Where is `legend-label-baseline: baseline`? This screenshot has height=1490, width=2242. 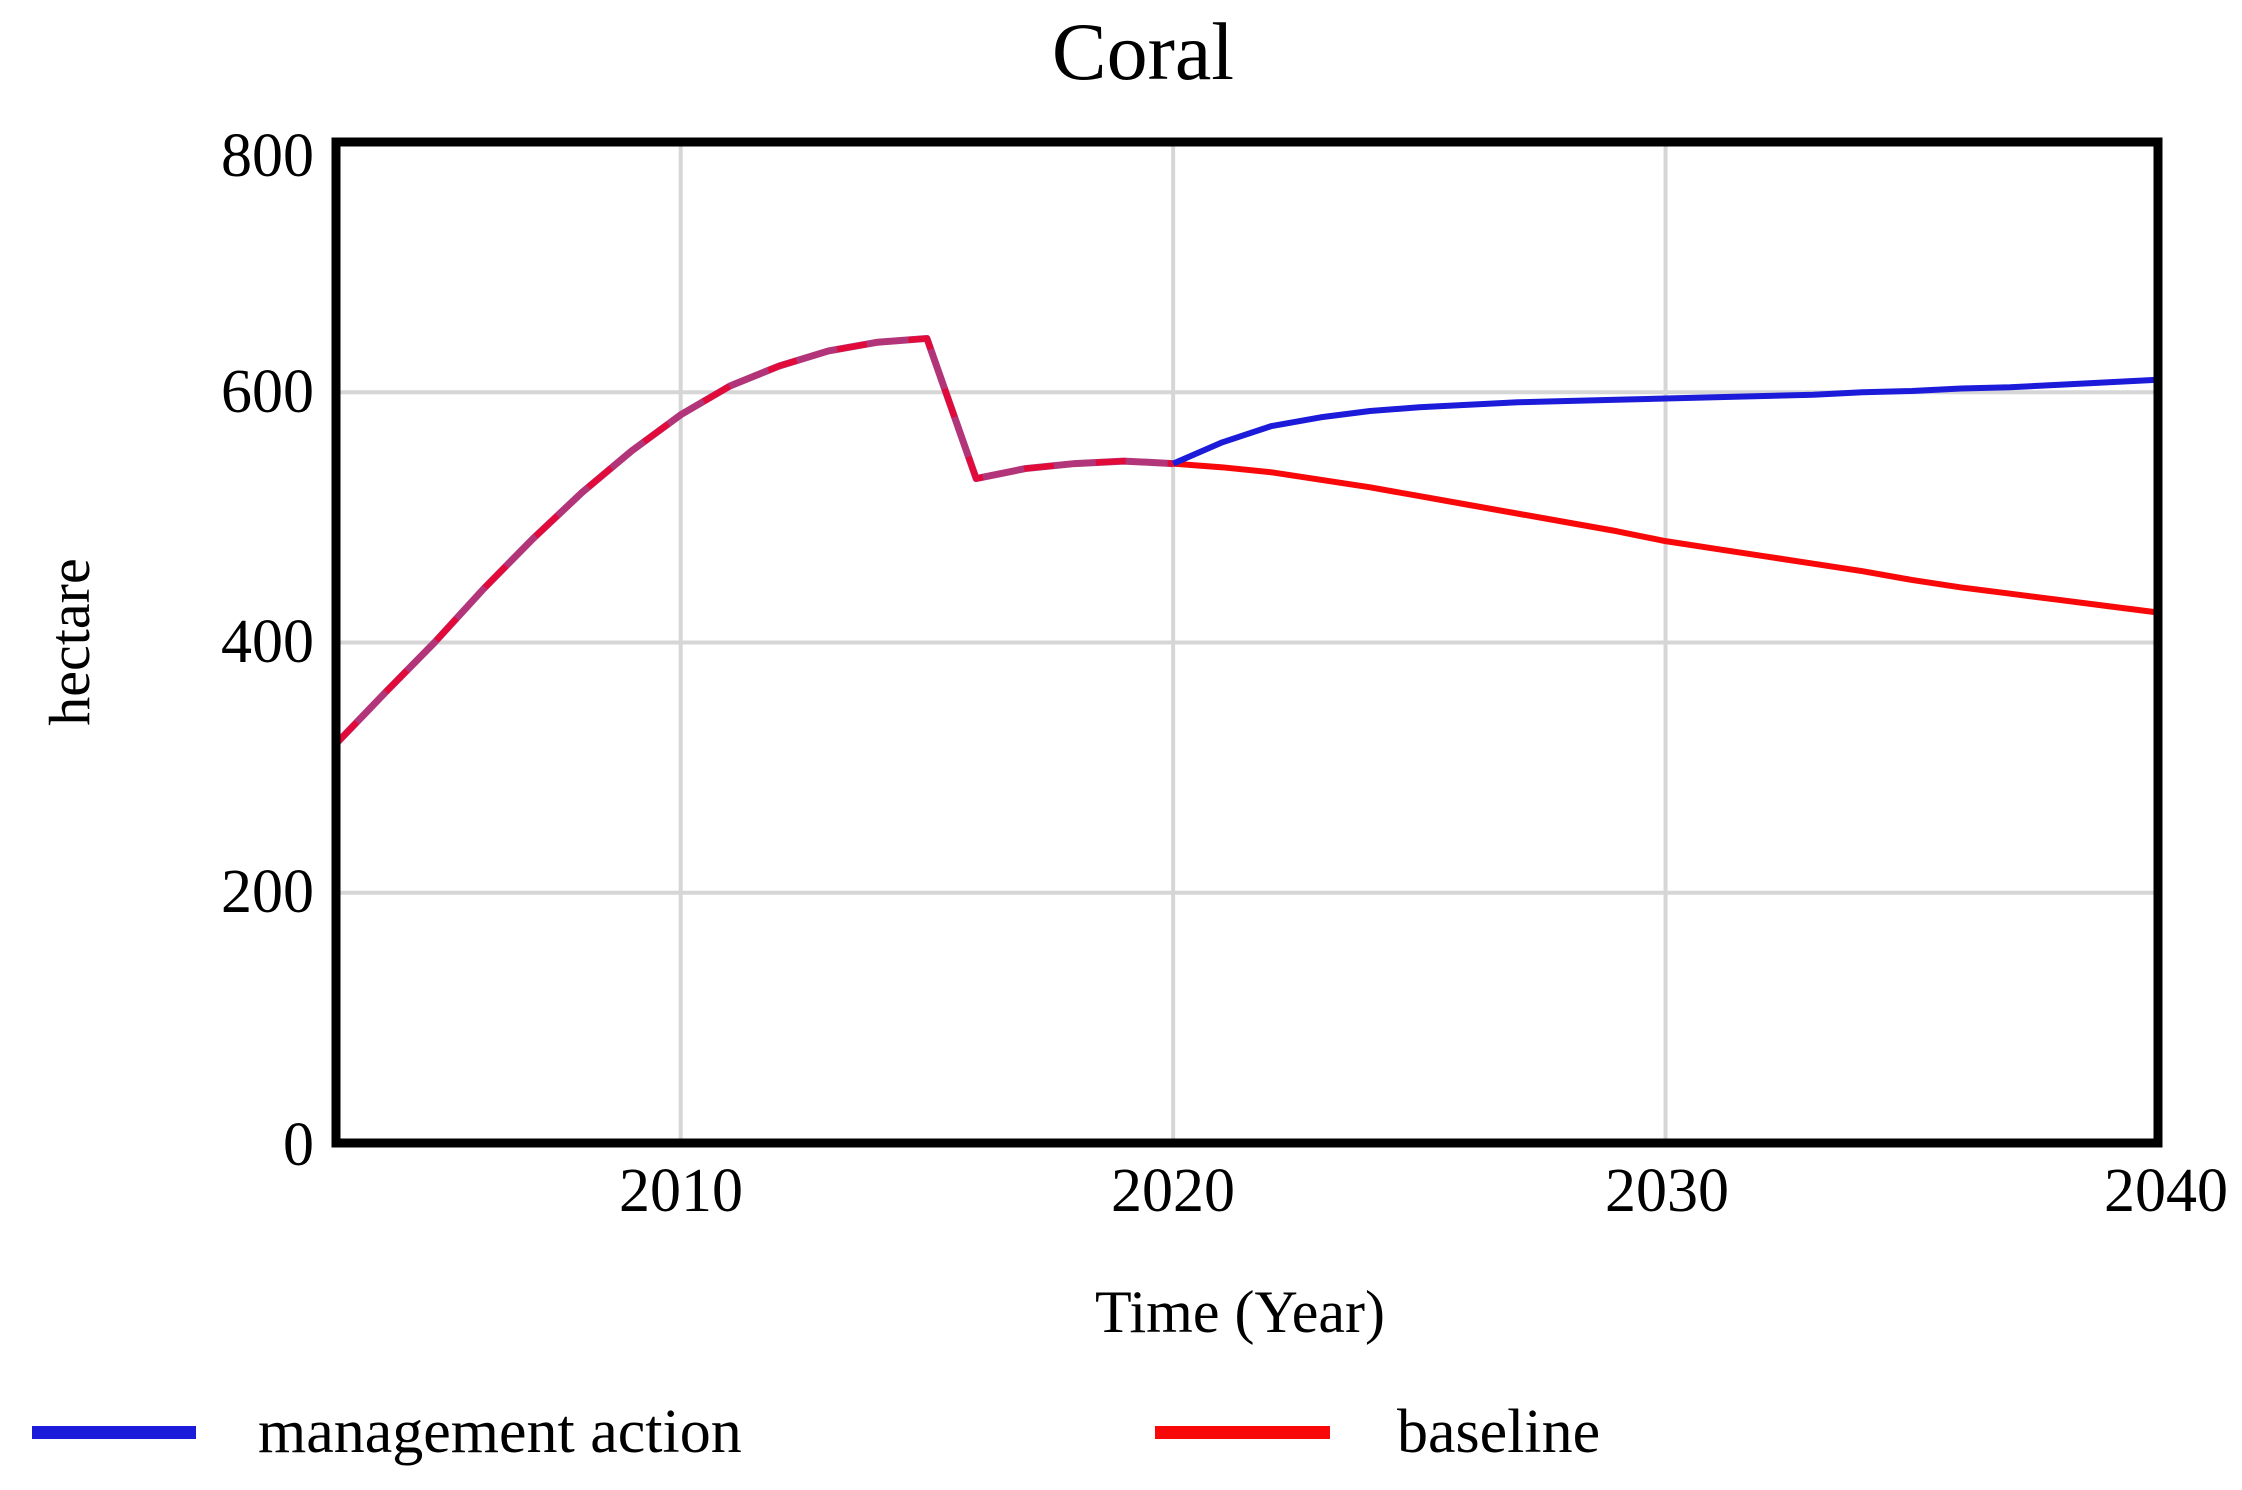
legend-label-baseline: baseline is located at coordinates (1499, 1432).